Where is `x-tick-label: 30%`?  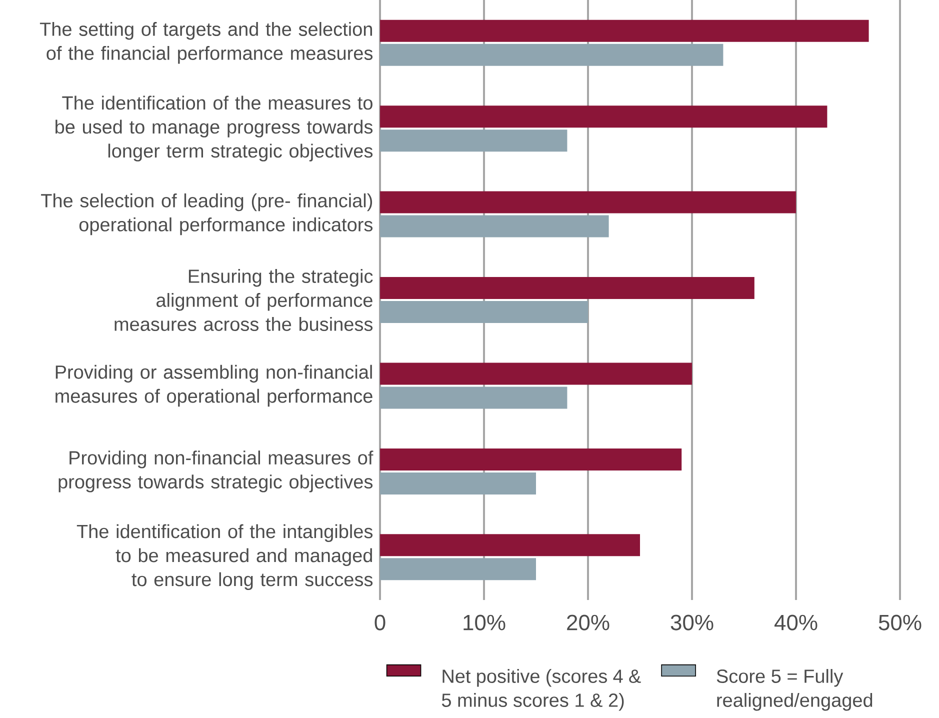 x-tick-label: 30% is located at coordinates (692, 622).